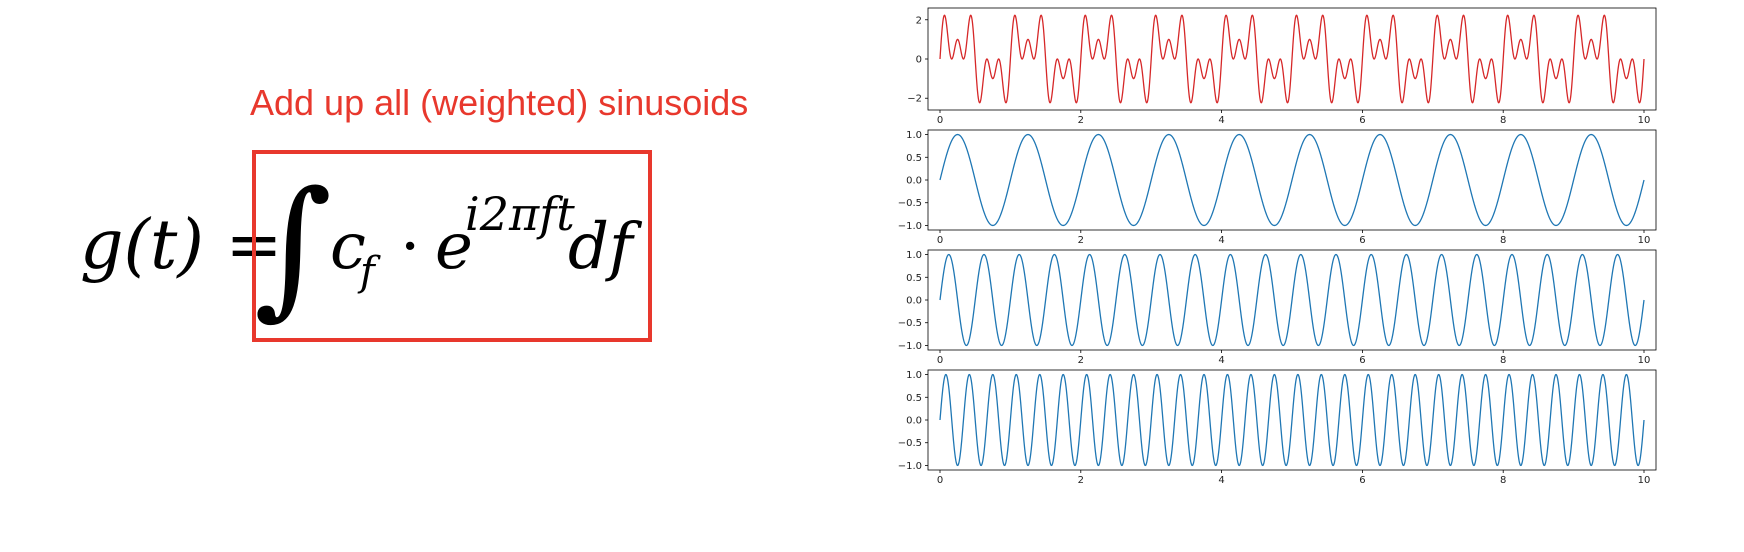  I want to click on formula-coefficient: c, so click(348, 247).